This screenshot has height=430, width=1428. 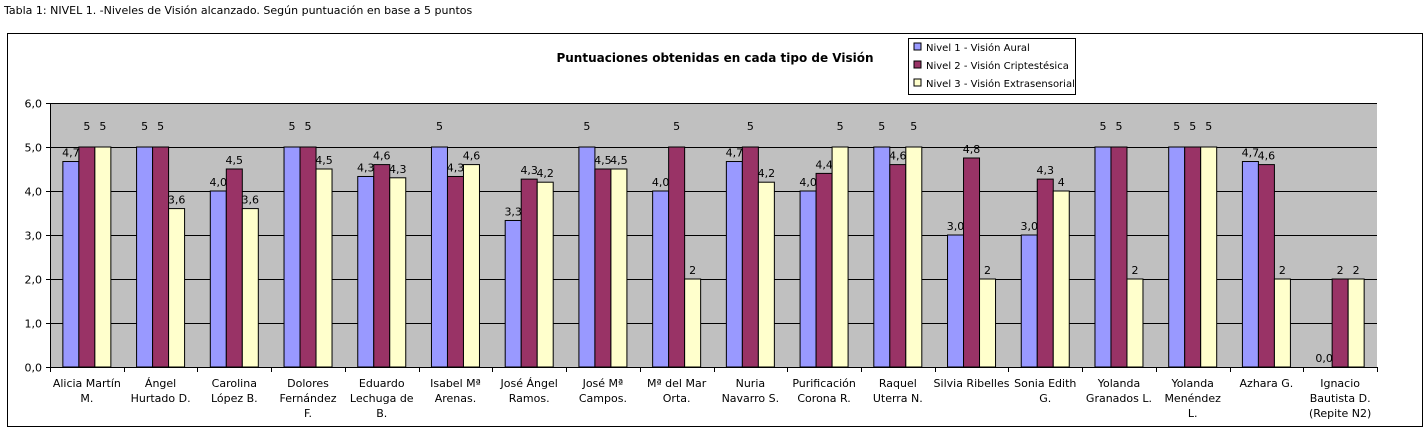 What do you see at coordinates (234, 391) in the screenshot?
I see `x-category-label: Carolina López B.` at bounding box center [234, 391].